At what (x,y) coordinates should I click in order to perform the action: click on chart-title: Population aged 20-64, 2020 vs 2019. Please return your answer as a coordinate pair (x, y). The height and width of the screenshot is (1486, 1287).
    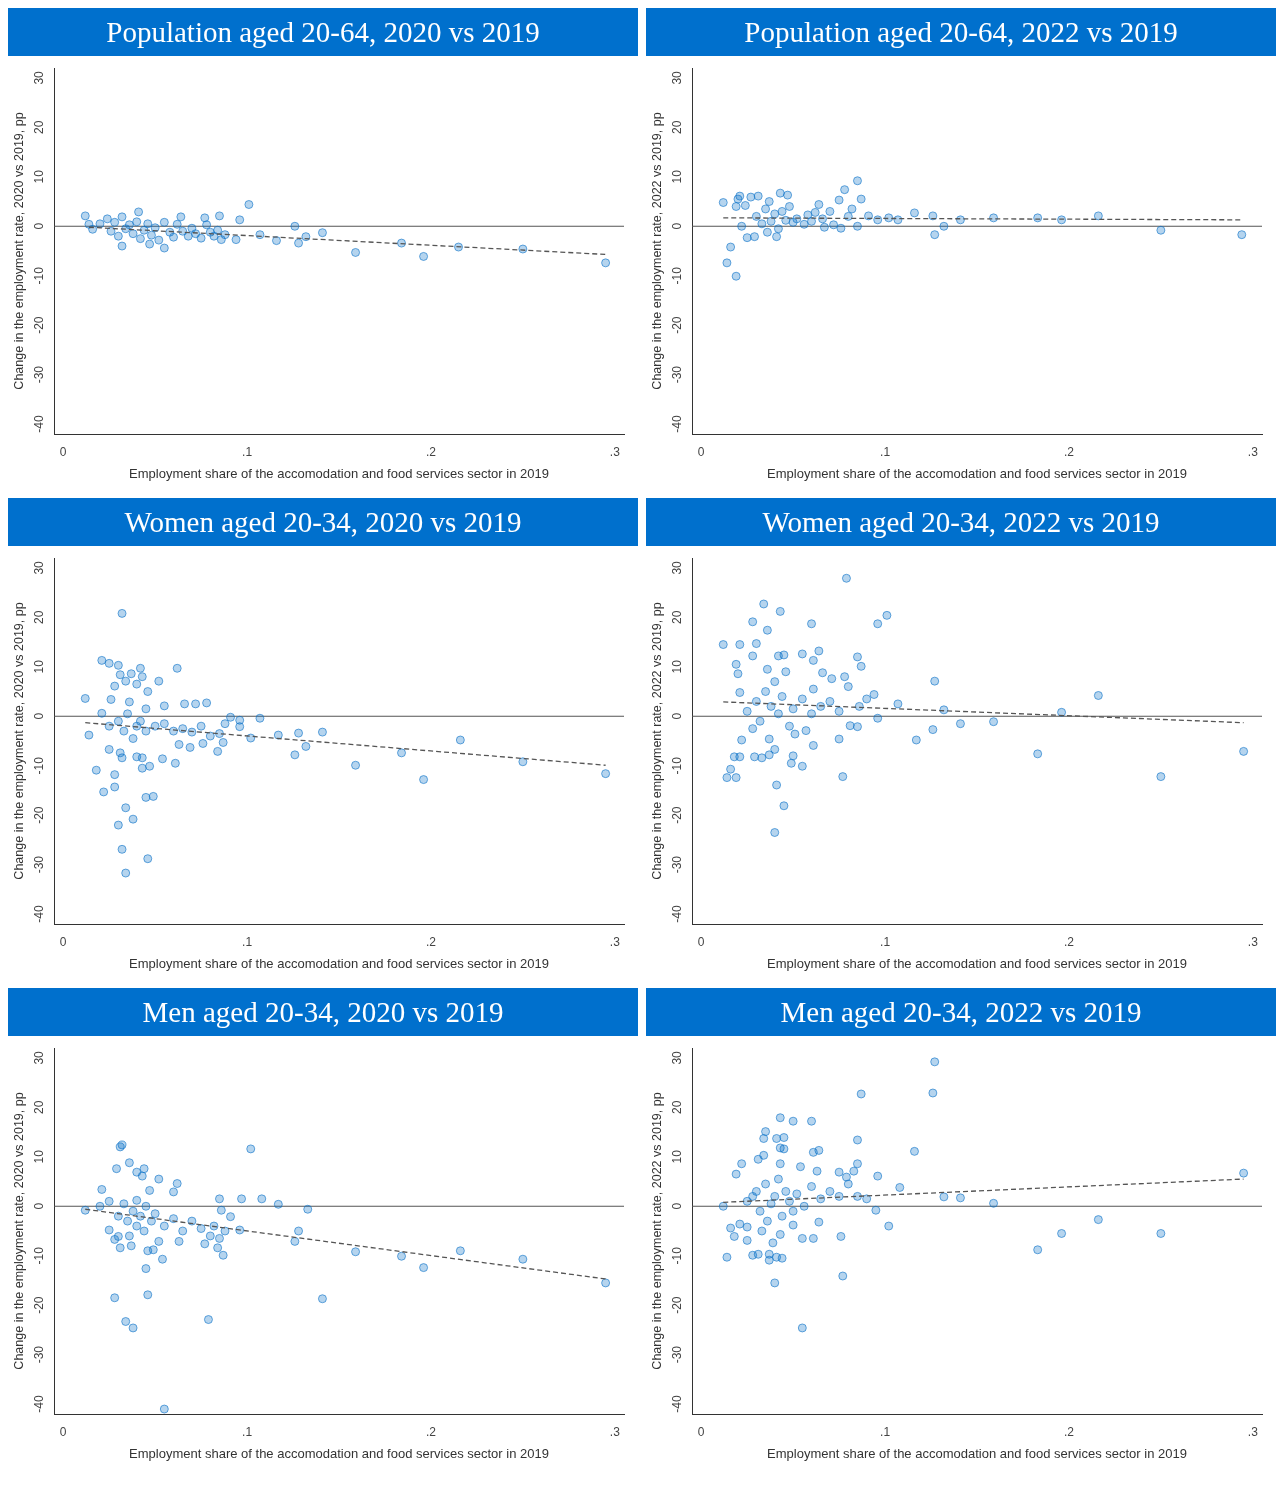
    Looking at the image, I should click on (323, 32).